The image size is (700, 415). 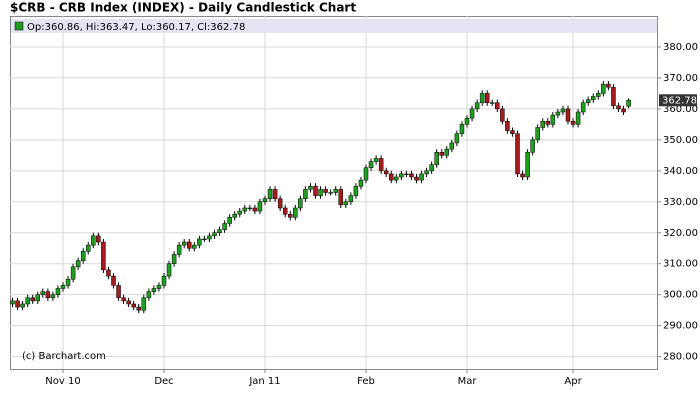 I want to click on x-tick-label: Apr, so click(x=573, y=381).